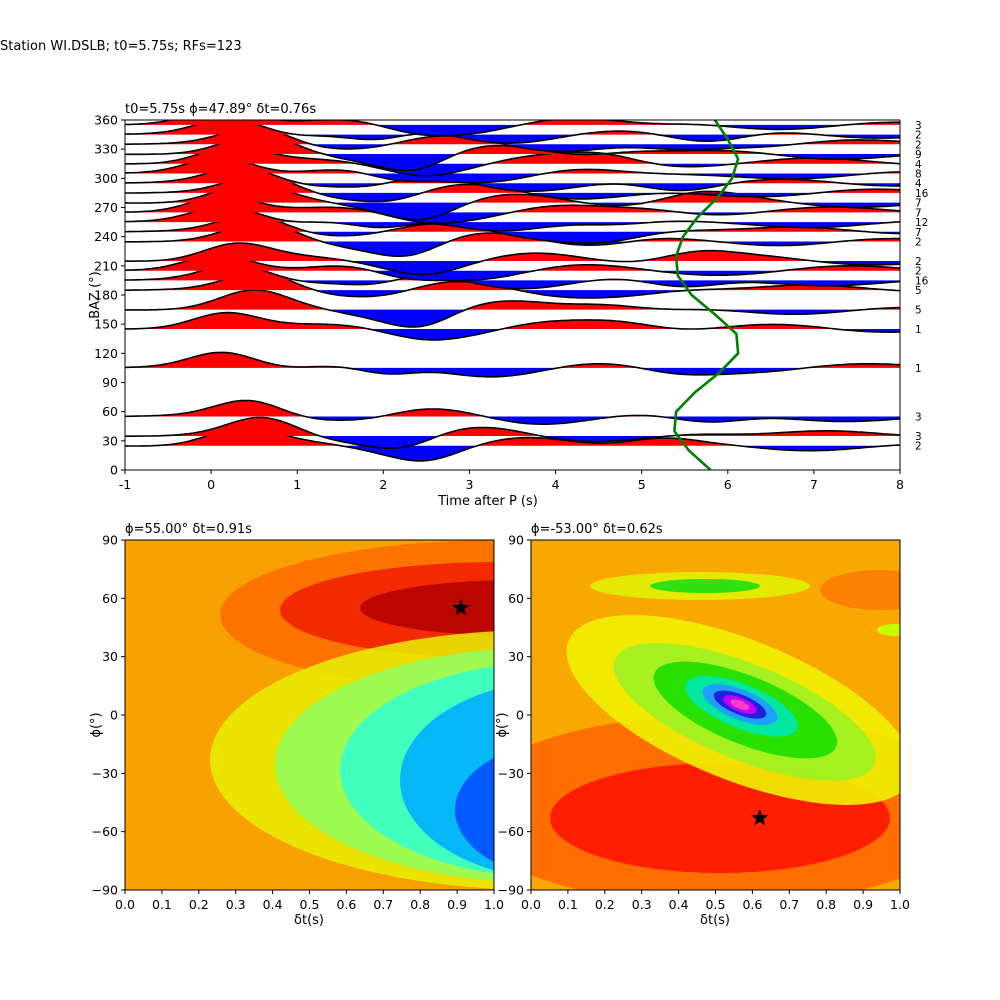 Image resolution: width=1000 pixels, height=1000 pixels. What do you see at coordinates (511, 481) in the screenshot?
I see `rf-x-axis: -1 0 1 2 3 4 5 6 7 8` at bounding box center [511, 481].